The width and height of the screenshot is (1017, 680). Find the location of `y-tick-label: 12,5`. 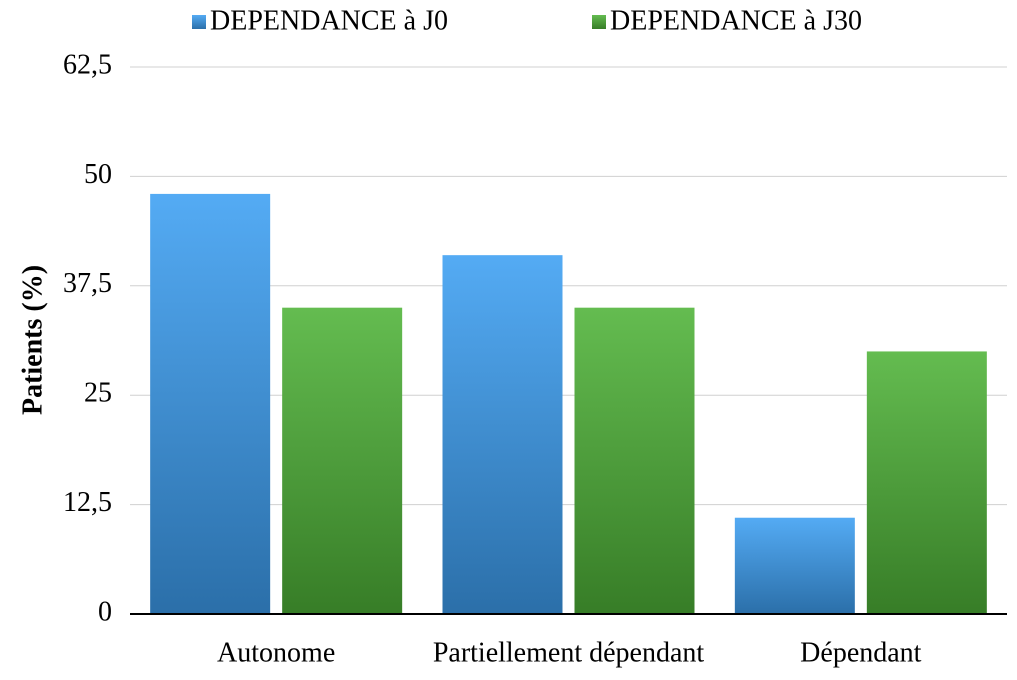

y-tick-label: 12,5 is located at coordinates (87, 502).